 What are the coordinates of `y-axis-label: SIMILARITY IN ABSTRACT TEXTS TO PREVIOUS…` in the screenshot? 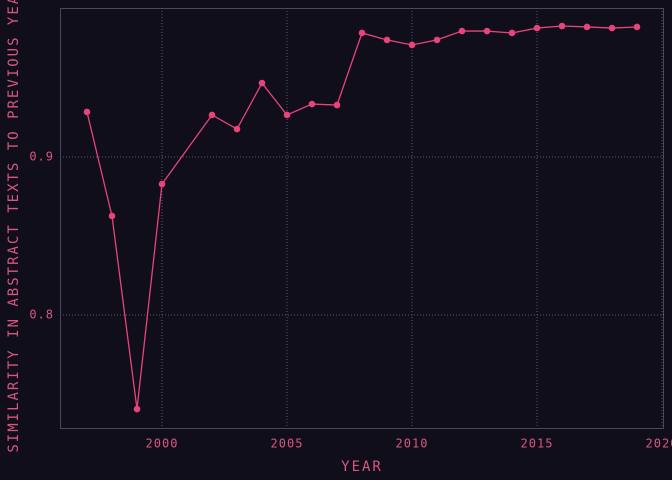 It's located at (14, 226).